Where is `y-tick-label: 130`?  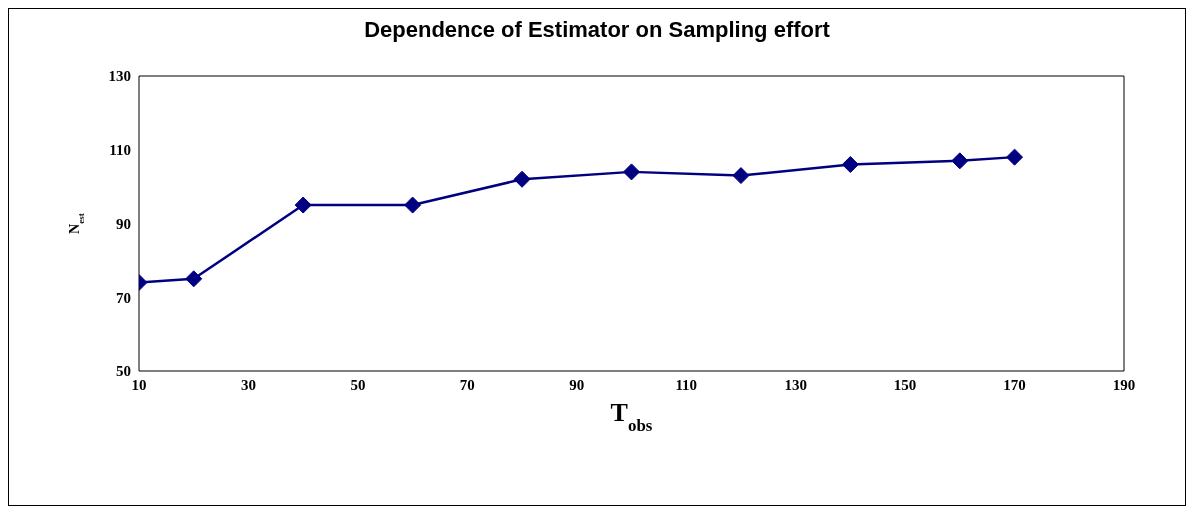
y-tick-label: 130 is located at coordinates (119, 76).